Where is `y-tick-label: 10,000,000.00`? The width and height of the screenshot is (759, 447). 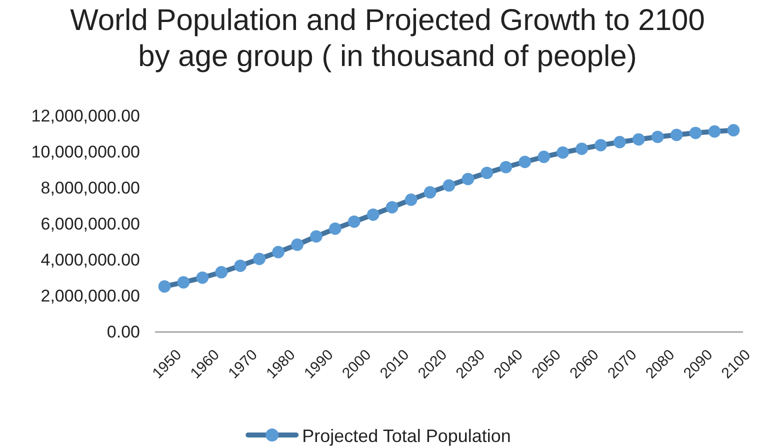 y-tick-label: 10,000,000.00 is located at coordinates (85, 152).